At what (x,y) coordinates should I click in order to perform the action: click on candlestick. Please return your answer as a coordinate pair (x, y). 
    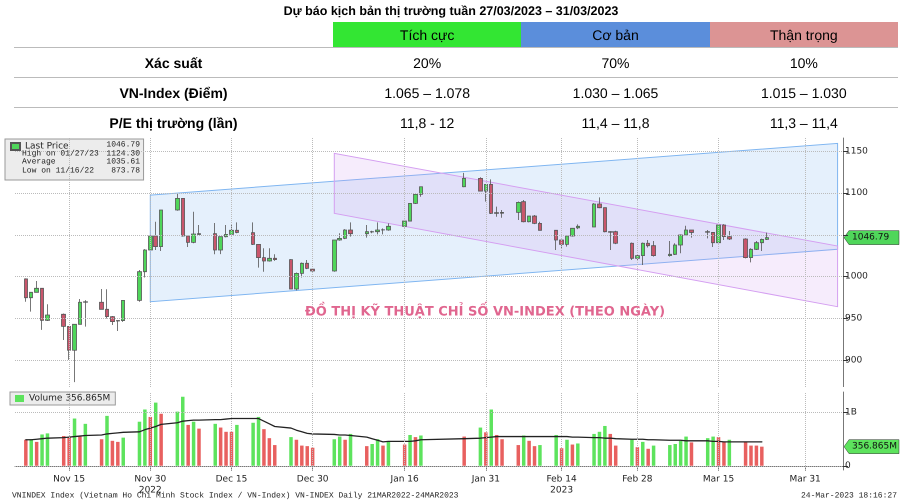
    Looking at the image, I should click on (464, 180).